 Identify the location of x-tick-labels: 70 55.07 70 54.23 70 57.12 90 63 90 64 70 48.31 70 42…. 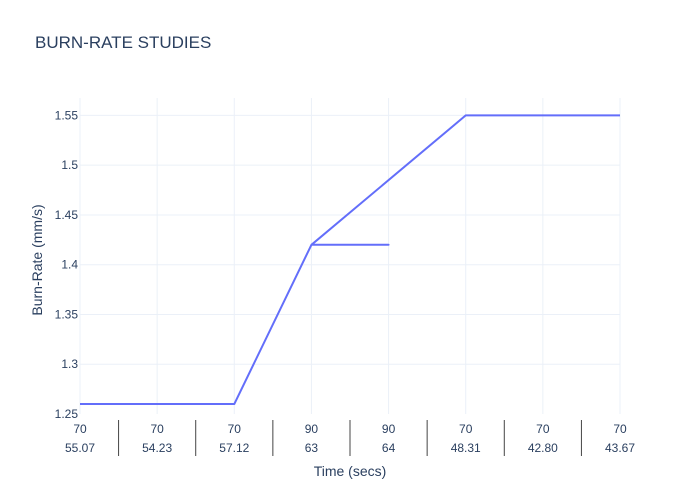
(350, 438).